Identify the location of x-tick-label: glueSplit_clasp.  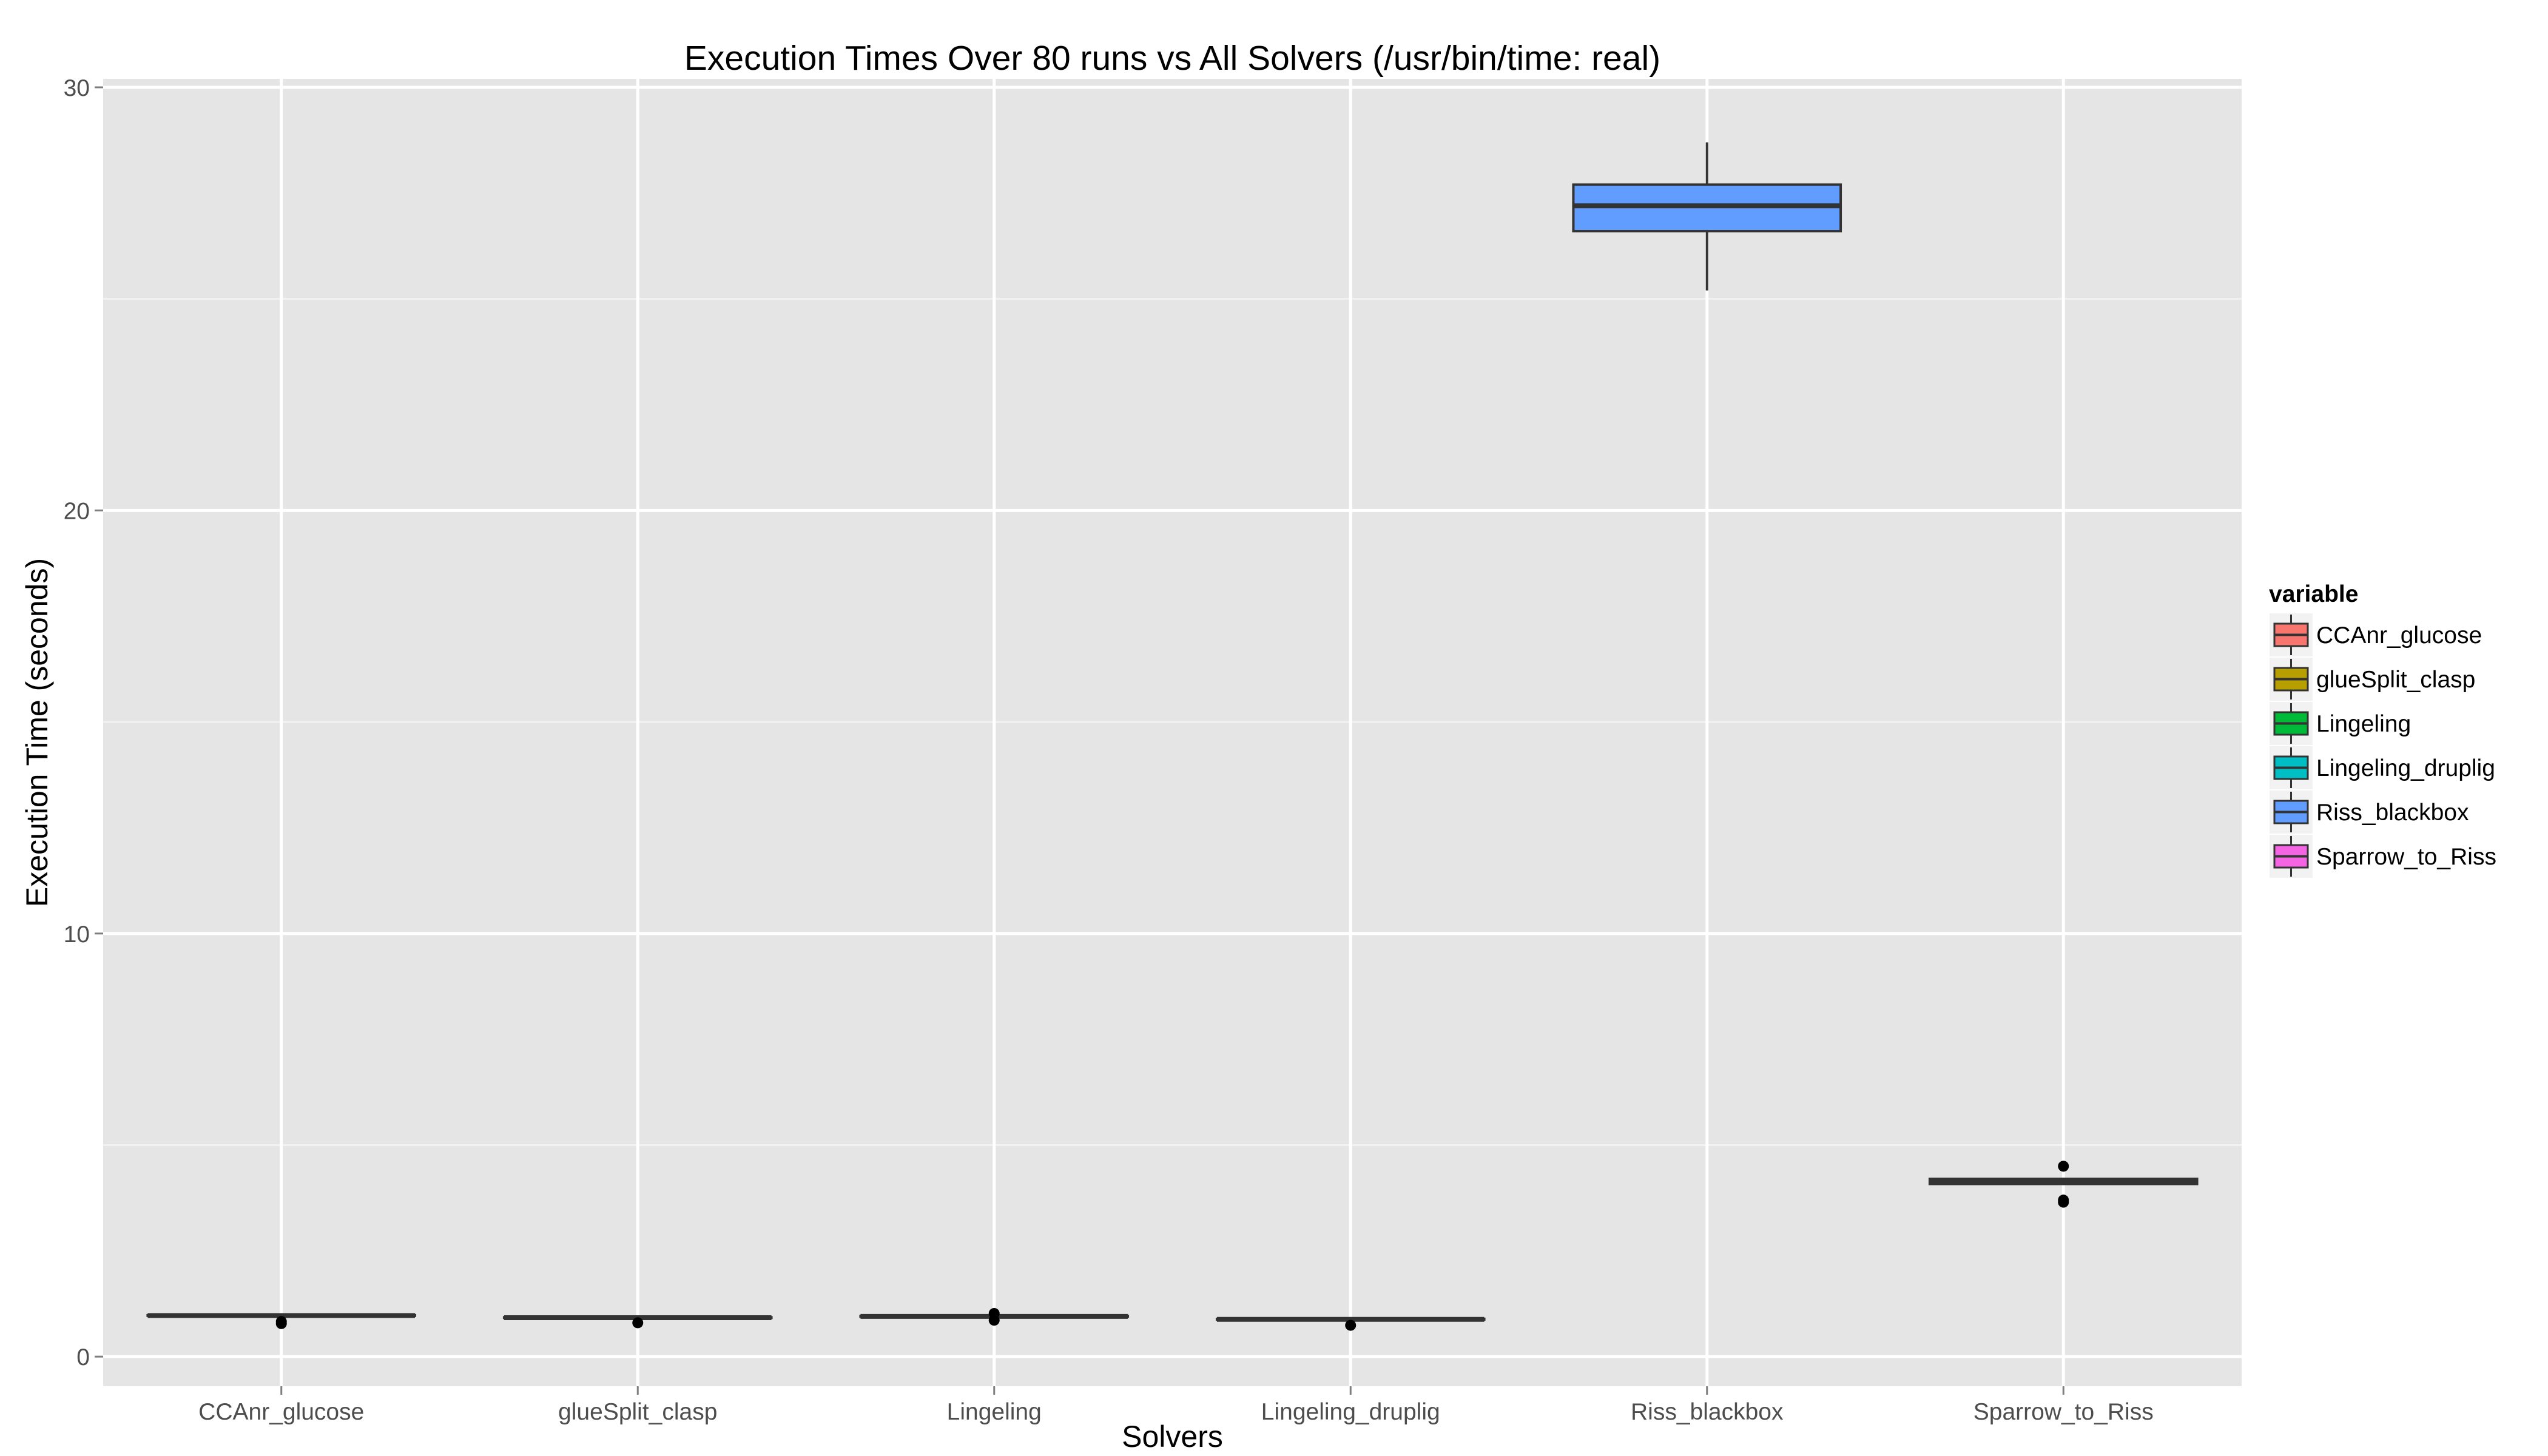
(637, 1412).